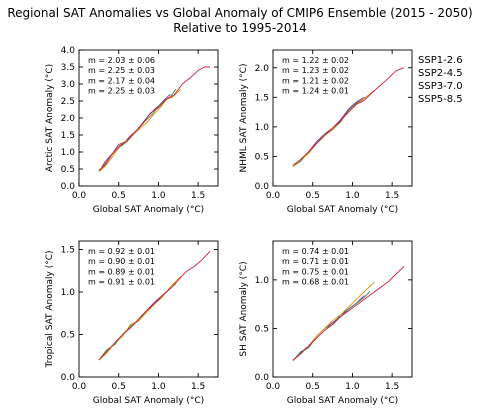 The height and width of the screenshot is (411, 481). I want to click on tropical-xtick-label: 1.5, so click(198, 387).